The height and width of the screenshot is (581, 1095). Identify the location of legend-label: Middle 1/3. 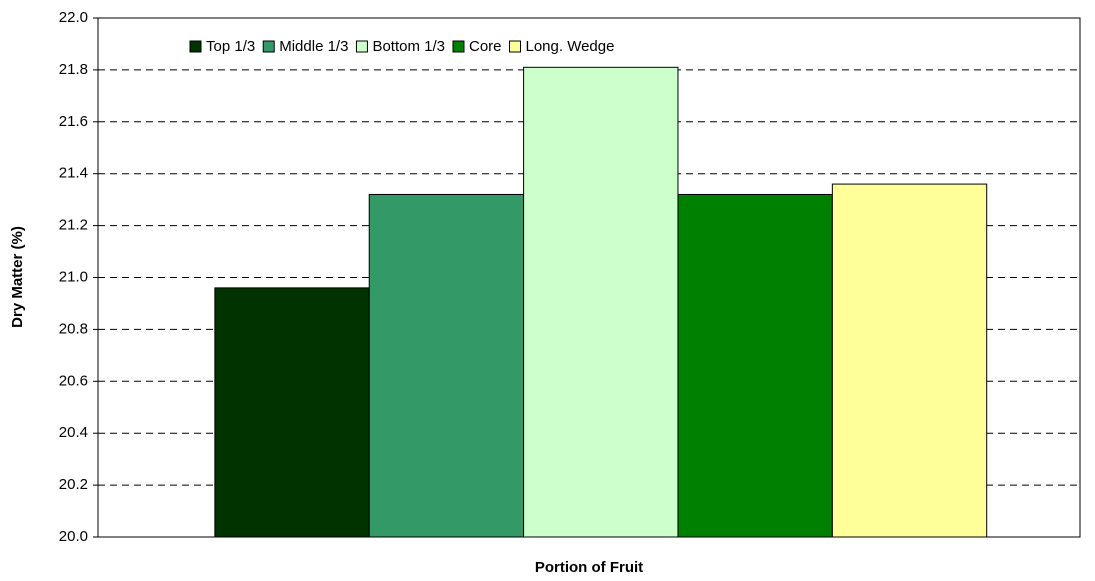
(313, 46).